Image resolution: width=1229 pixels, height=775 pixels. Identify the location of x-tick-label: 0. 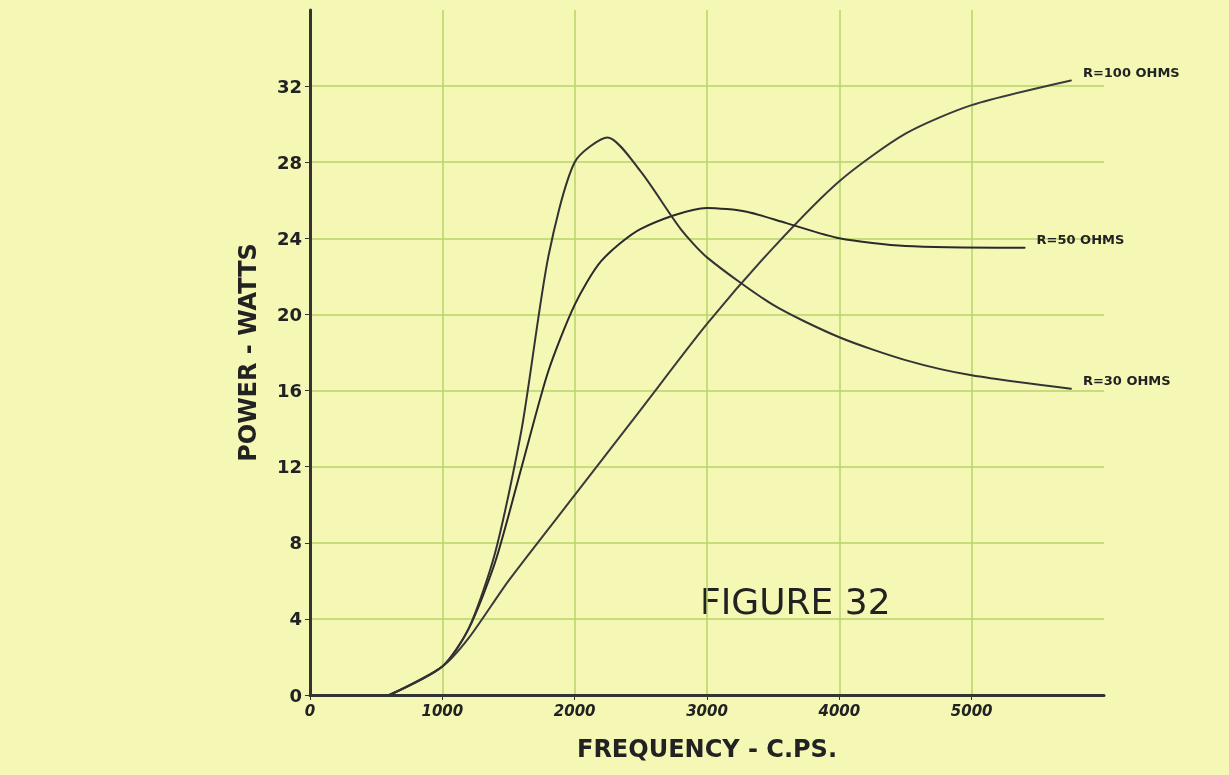
(310, 710).